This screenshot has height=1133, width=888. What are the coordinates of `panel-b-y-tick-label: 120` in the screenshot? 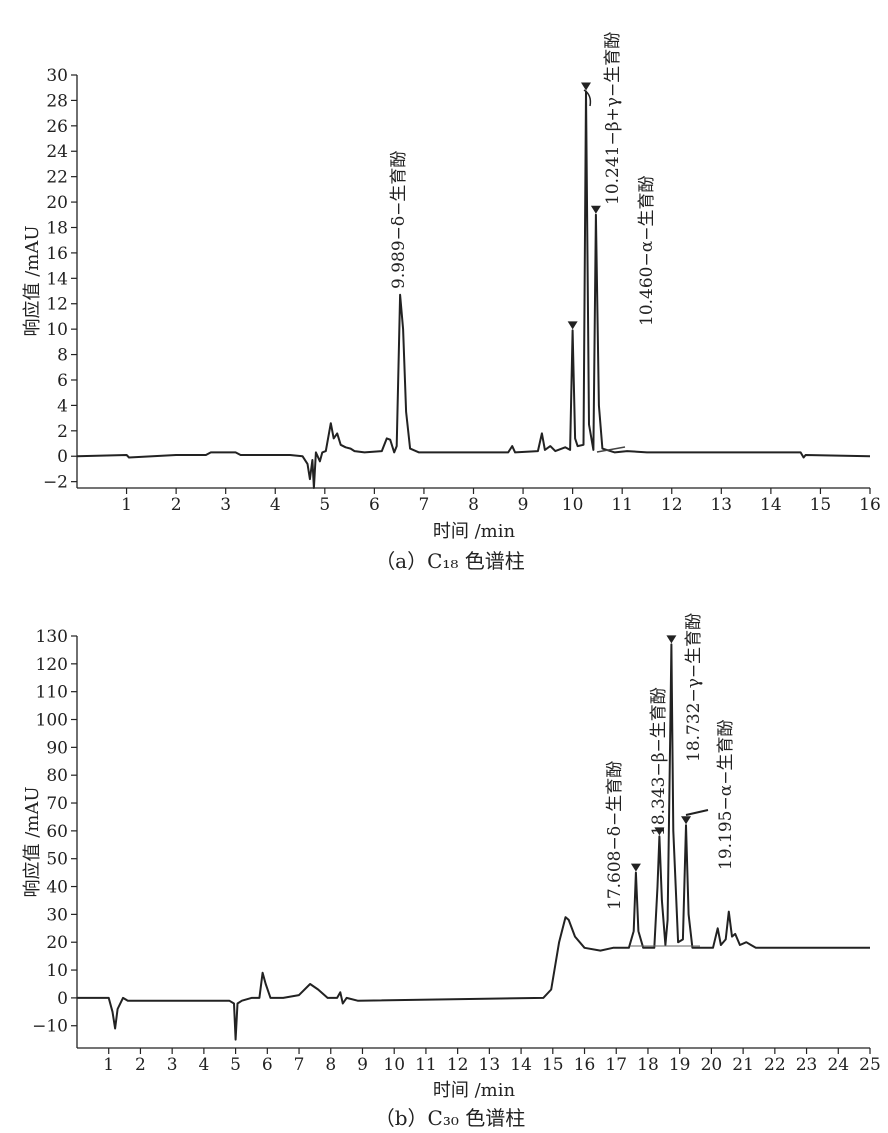 It's located at (52, 665).